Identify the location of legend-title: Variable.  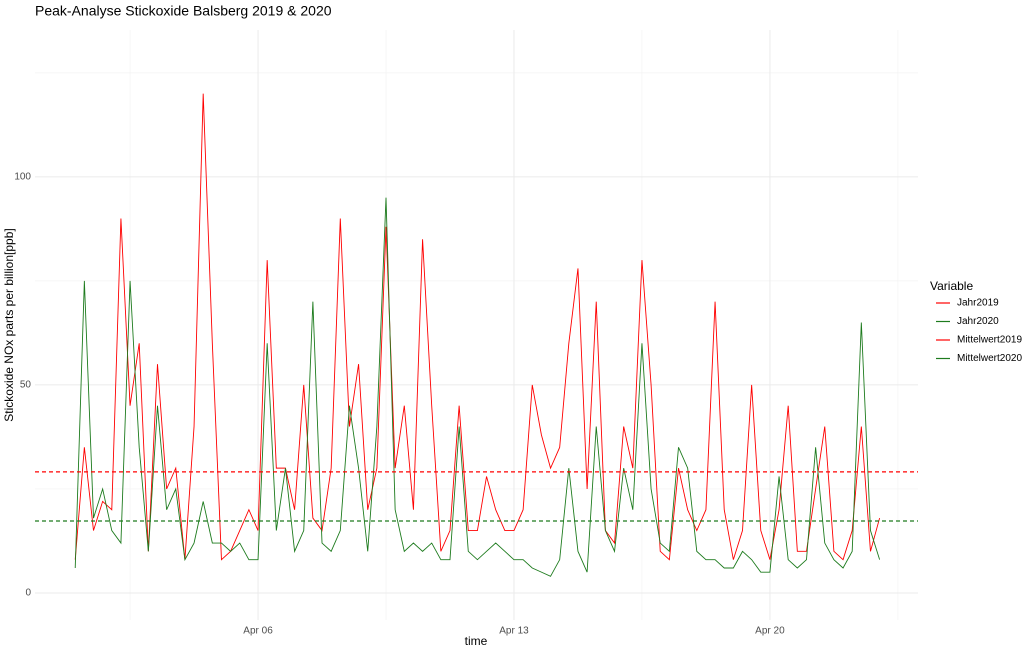
(951, 286).